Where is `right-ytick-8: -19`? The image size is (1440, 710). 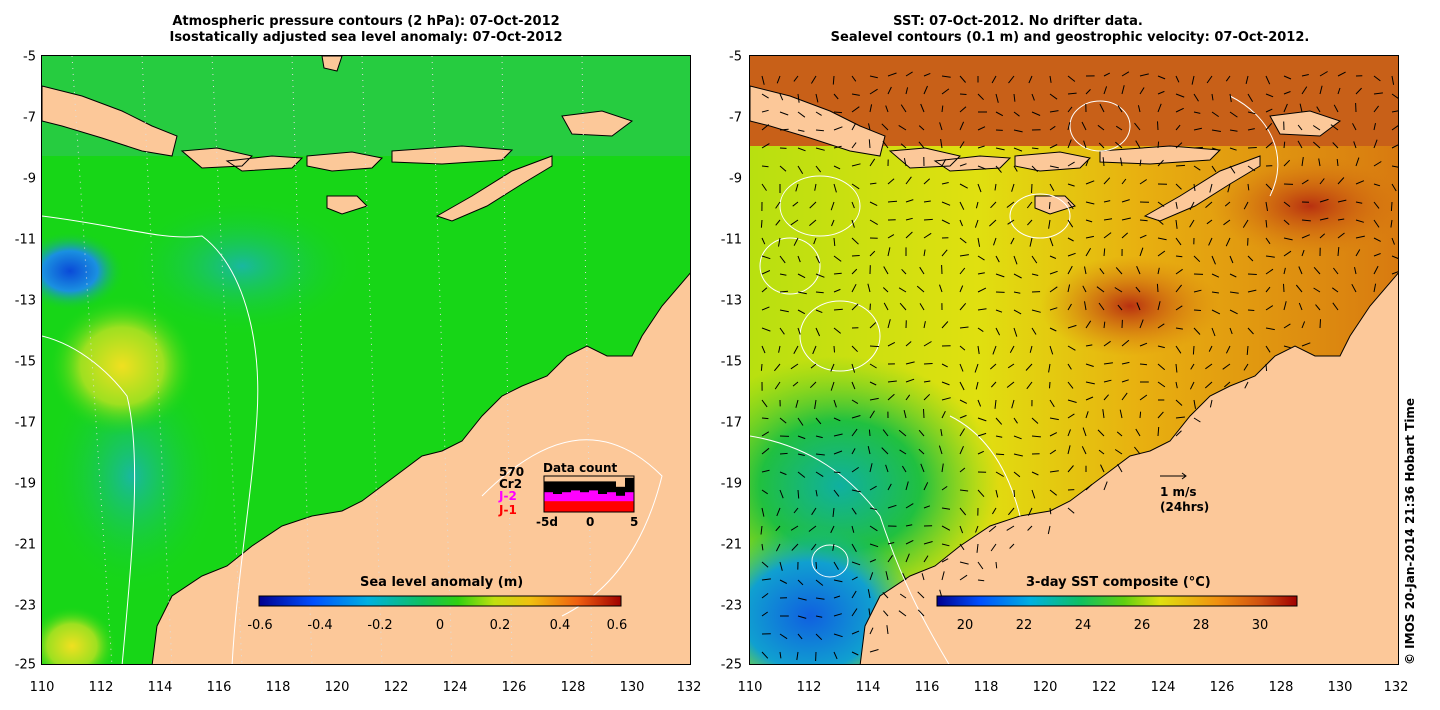 right-ytick-8: -19 is located at coordinates (731, 484).